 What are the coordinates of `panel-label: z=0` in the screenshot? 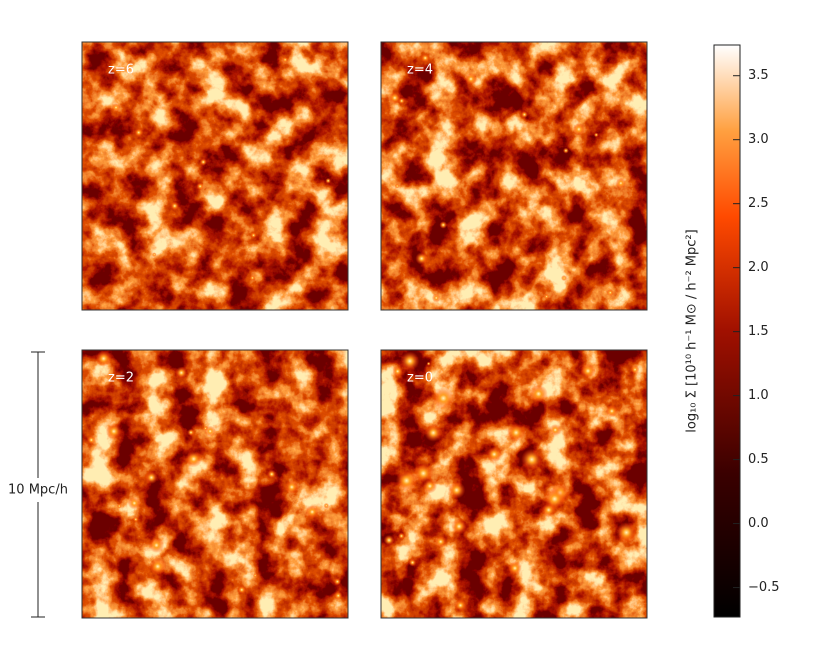 It's located at (420, 378).